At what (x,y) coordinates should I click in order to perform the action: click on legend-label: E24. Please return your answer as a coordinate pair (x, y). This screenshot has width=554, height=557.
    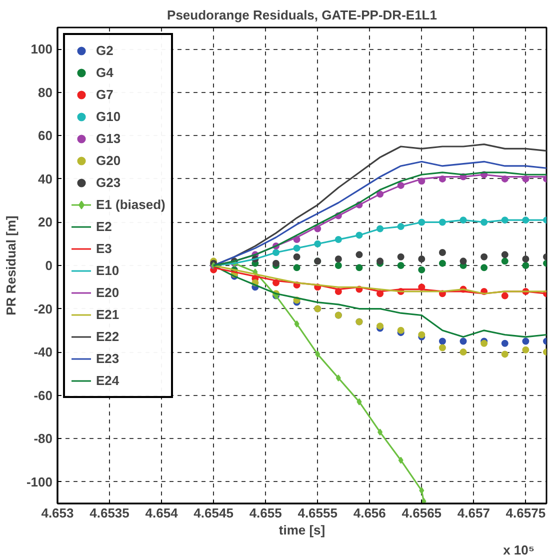
    Looking at the image, I should click on (108, 381).